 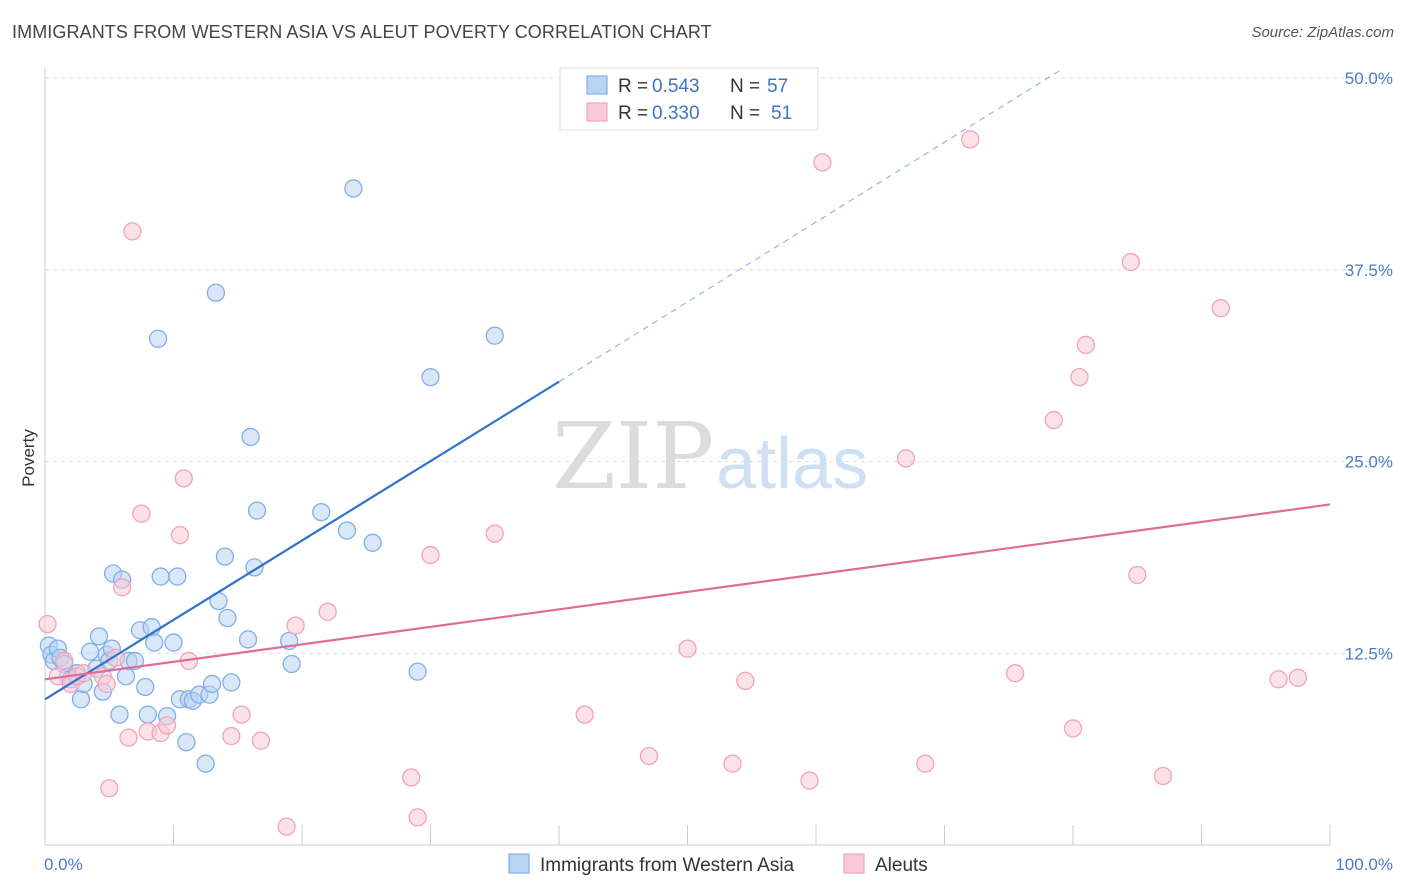 I want to click on y-tick-labels: 12.5% 25.0% 37.5% 50.0%, so click(x=1369, y=366).